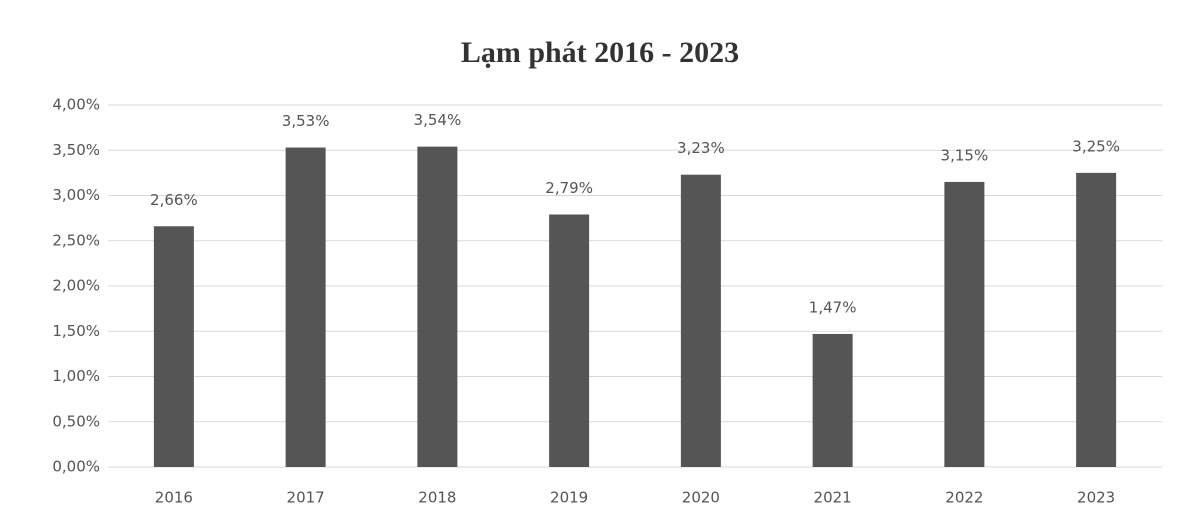  What do you see at coordinates (438, 120) in the screenshot?
I see `value-label: 3,54%` at bounding box center [438, 120].